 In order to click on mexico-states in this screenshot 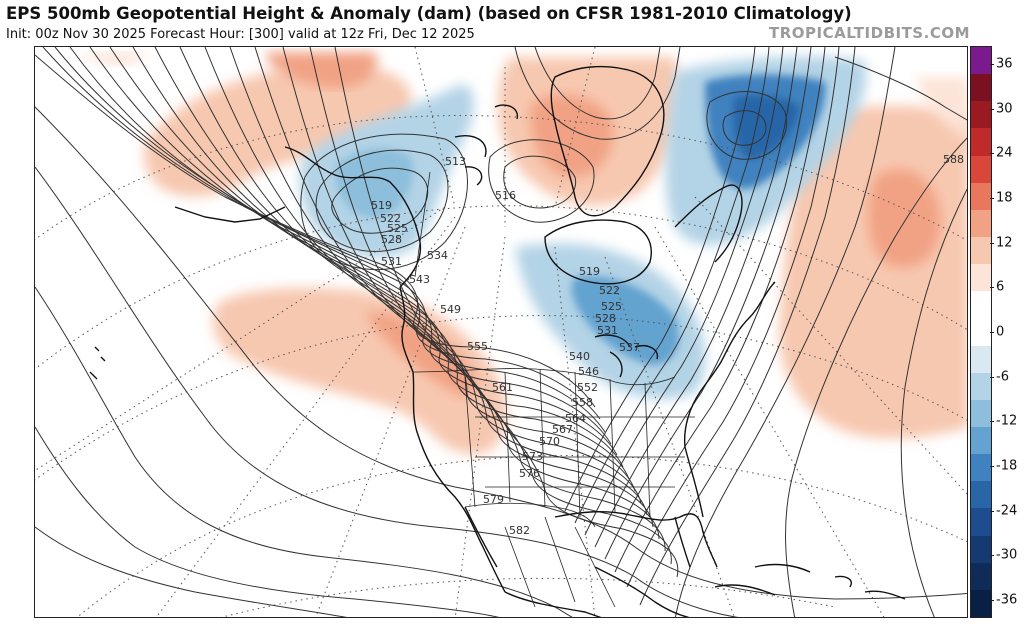, I will do `click(560, 562)`.